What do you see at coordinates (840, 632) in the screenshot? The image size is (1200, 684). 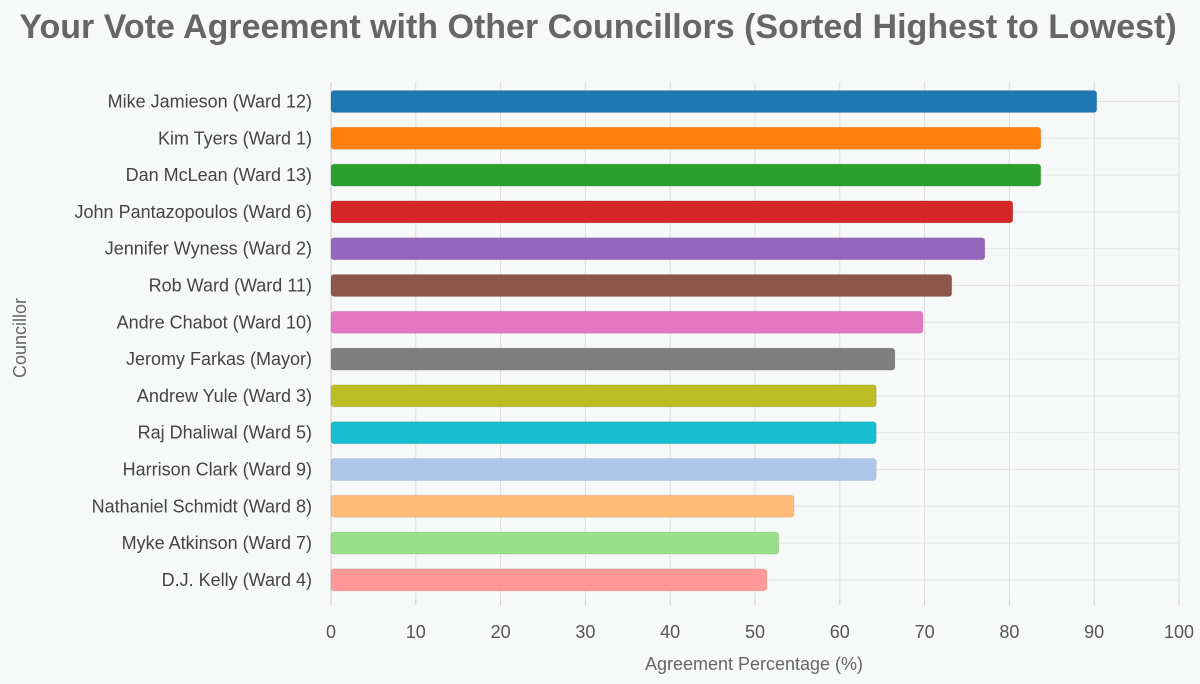 I see `x-tick-label: 60` at bounding box center [840, 632].